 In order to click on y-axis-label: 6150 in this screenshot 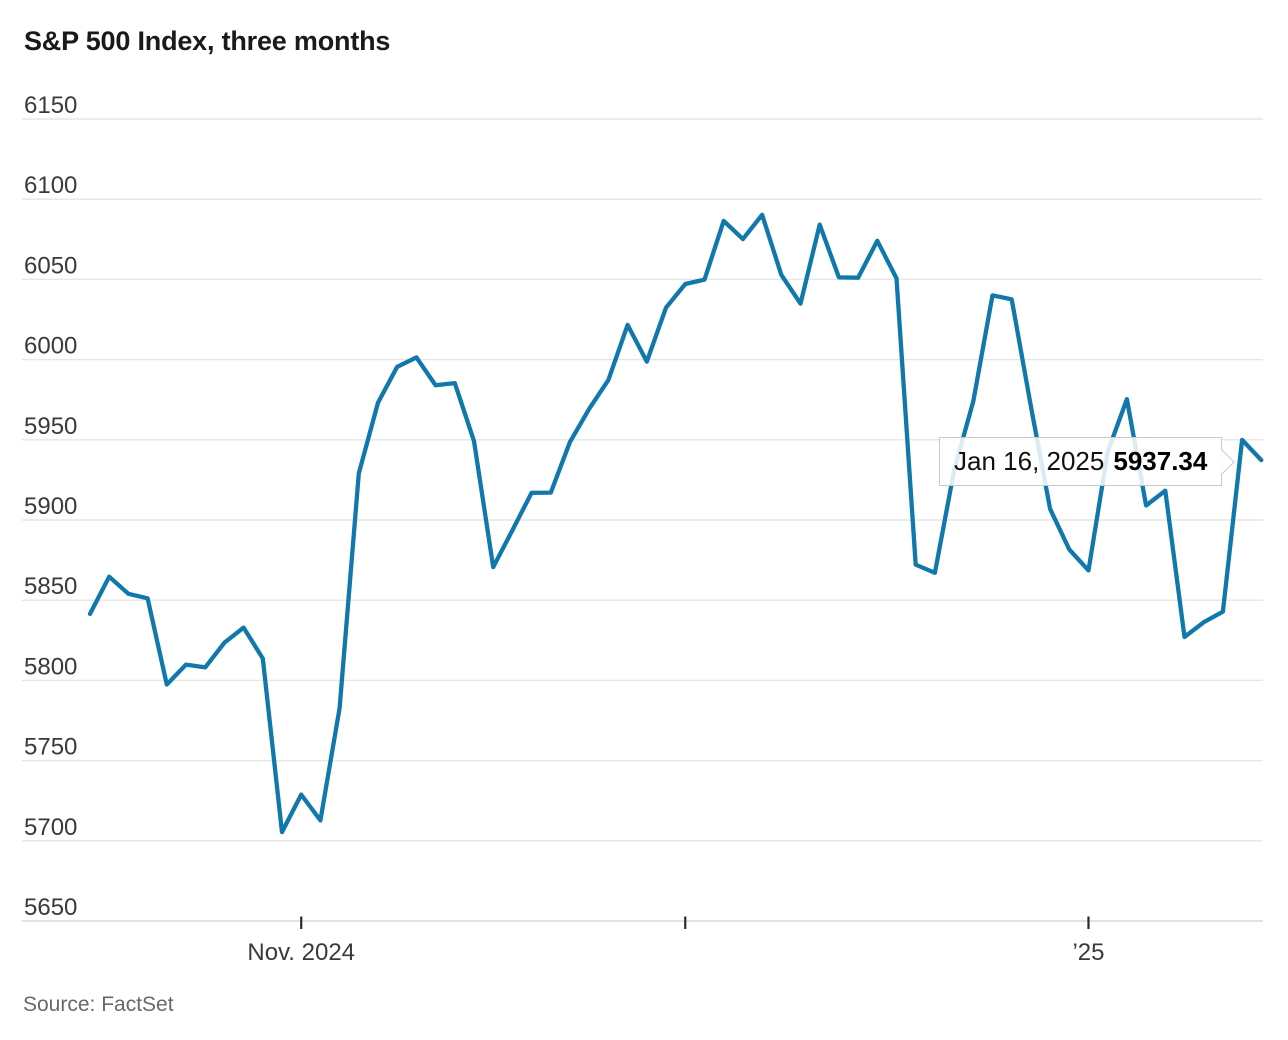, I will do `click(50, 105)`.